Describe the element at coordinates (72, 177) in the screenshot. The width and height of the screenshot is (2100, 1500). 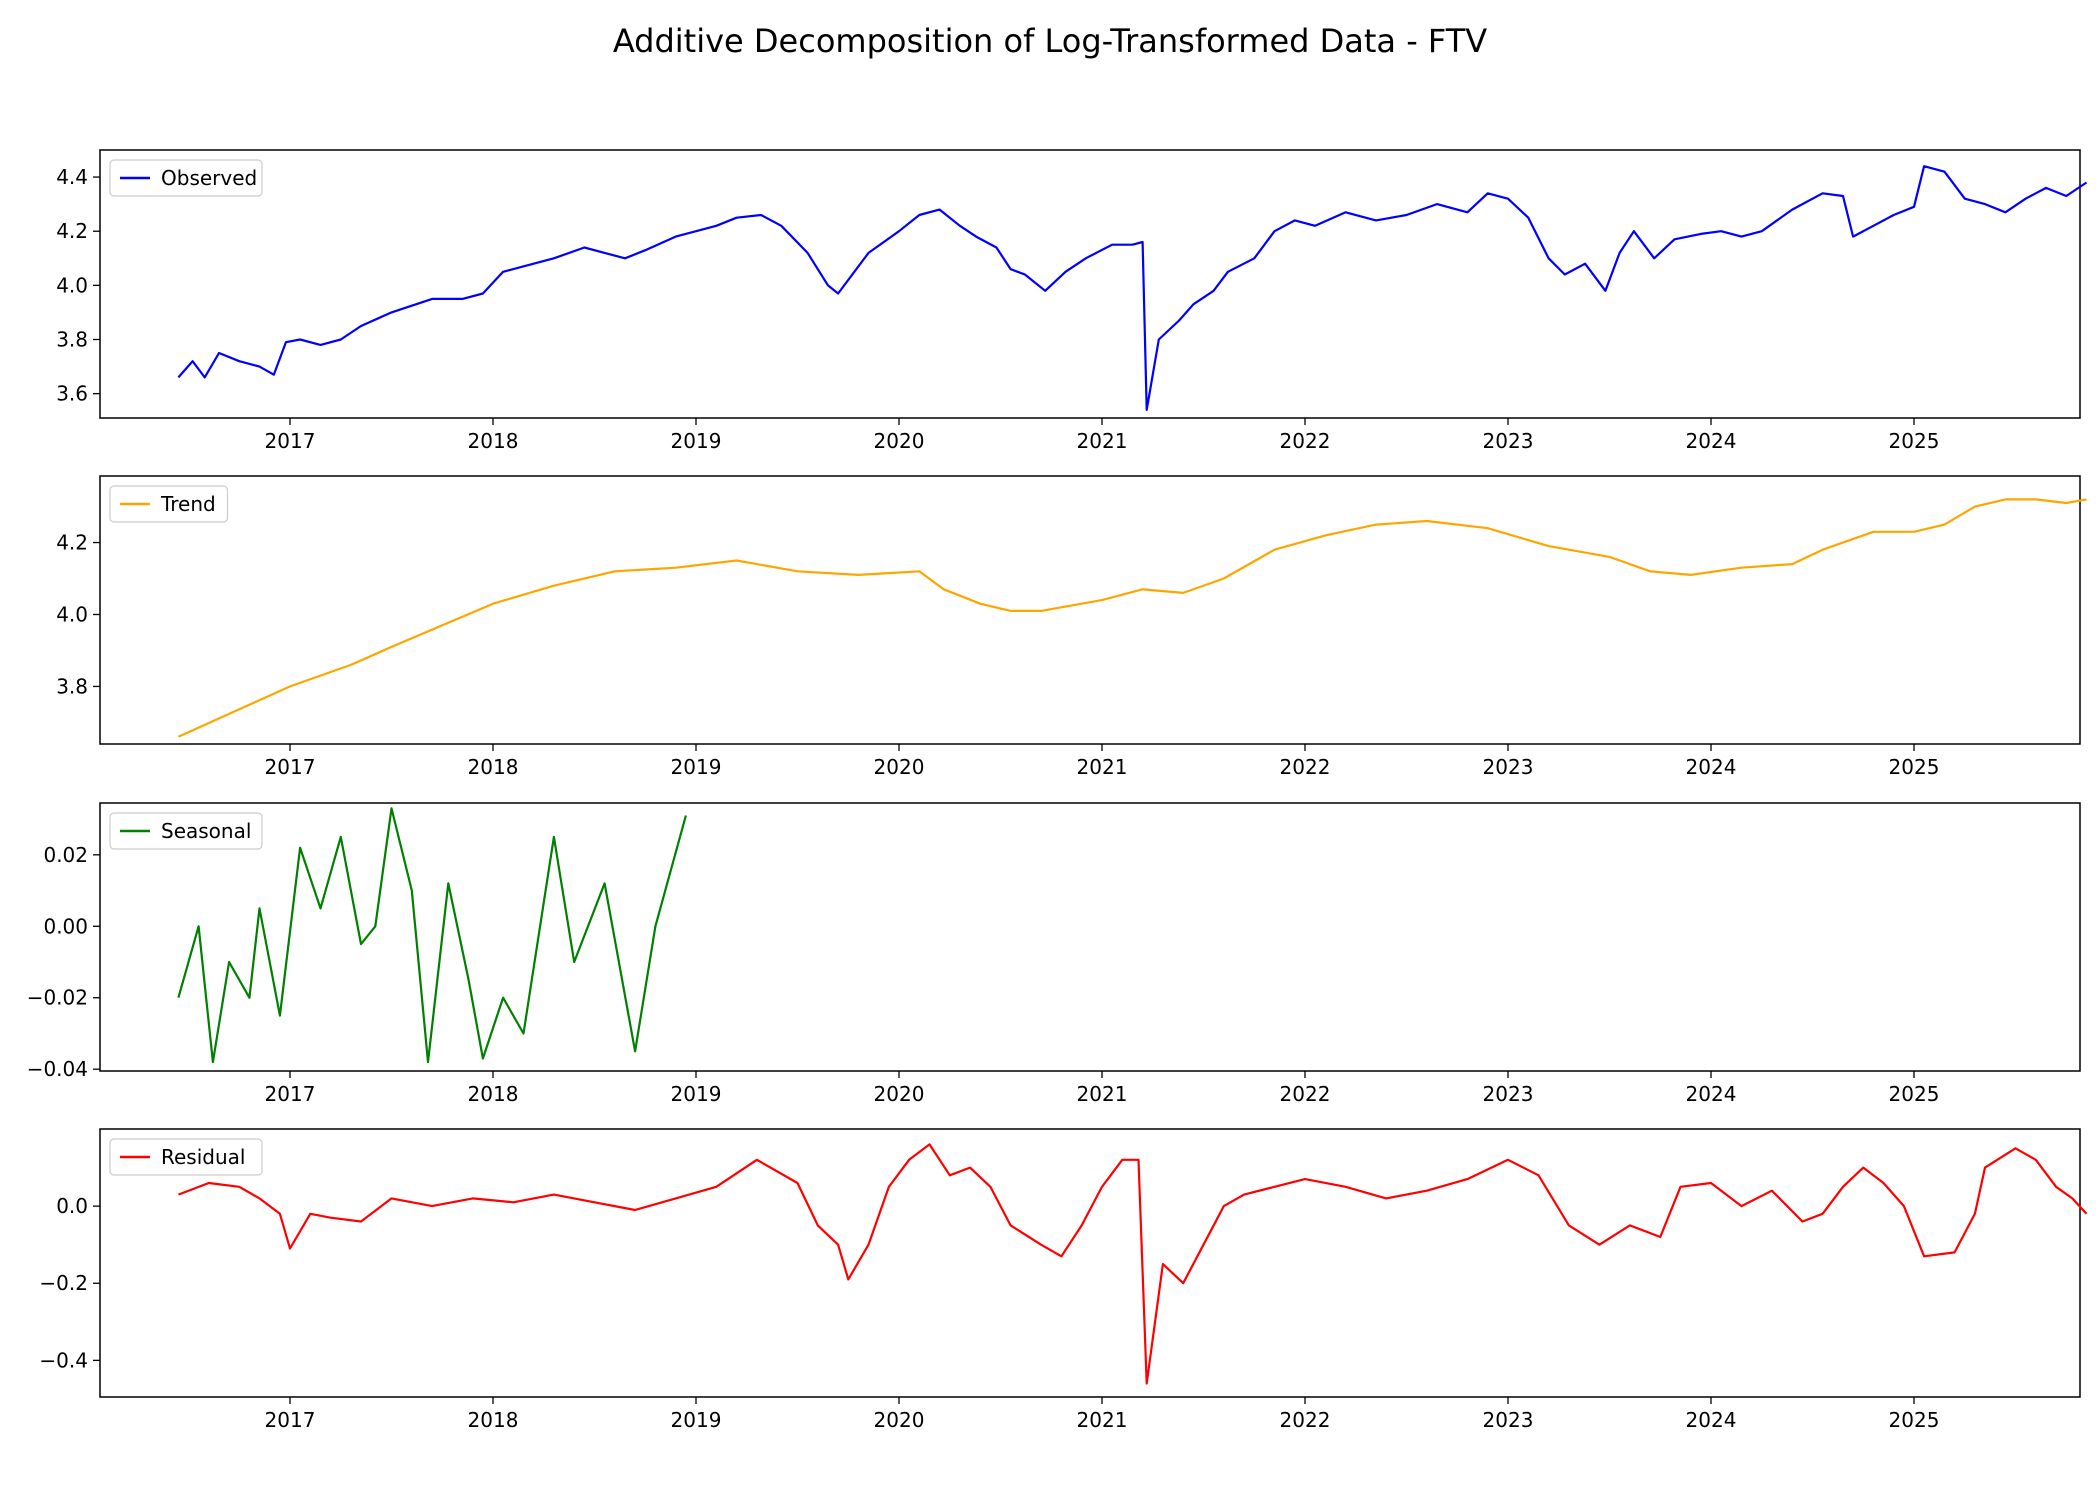
I see `y-tick-label: 4.4` at that location.